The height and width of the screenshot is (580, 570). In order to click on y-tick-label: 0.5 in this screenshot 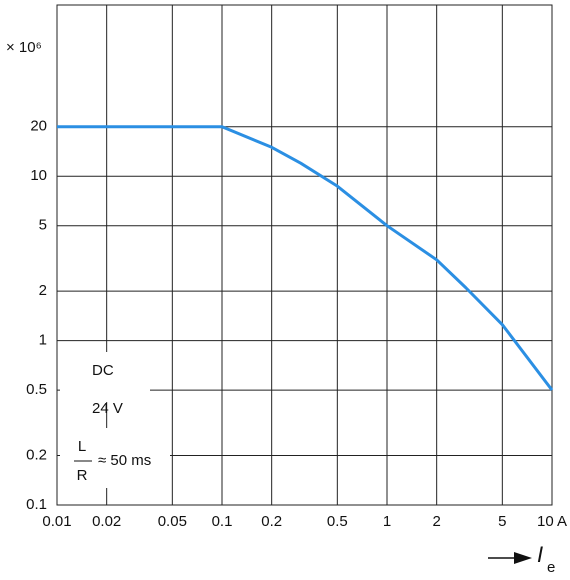, I will do `click(36, 389)`.